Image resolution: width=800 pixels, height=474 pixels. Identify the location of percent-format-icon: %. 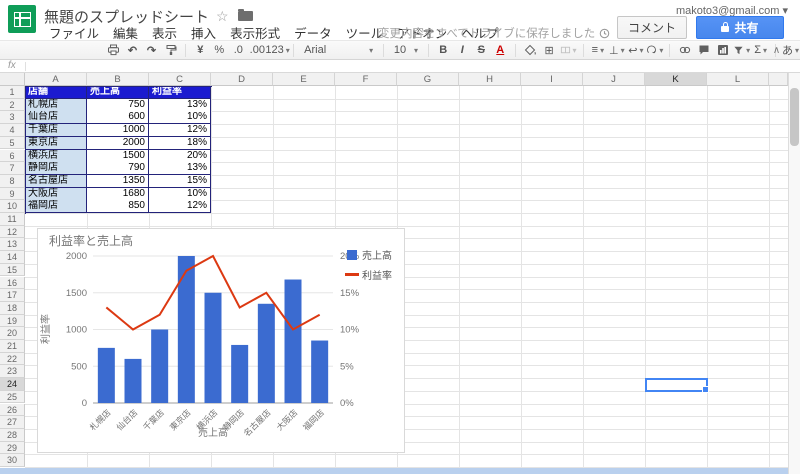
(219, 50).